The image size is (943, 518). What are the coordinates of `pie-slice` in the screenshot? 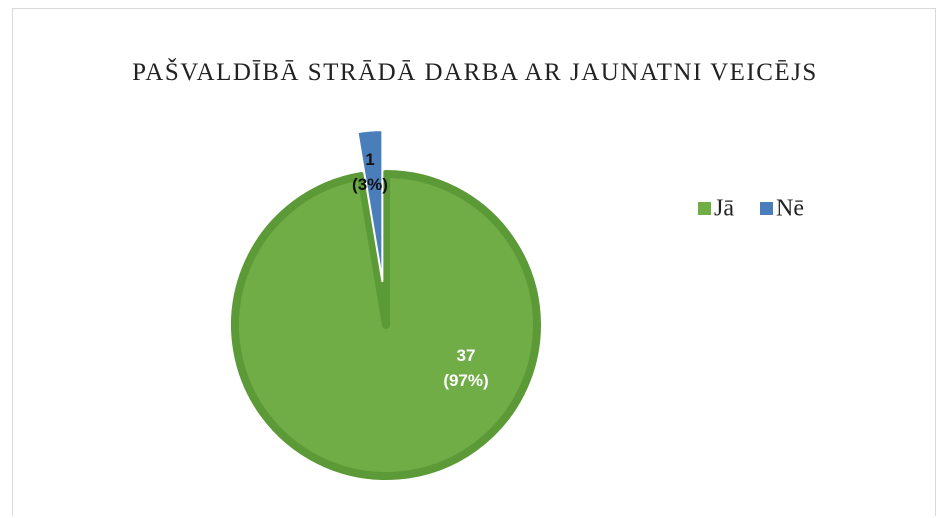 It's located at (370, 206).